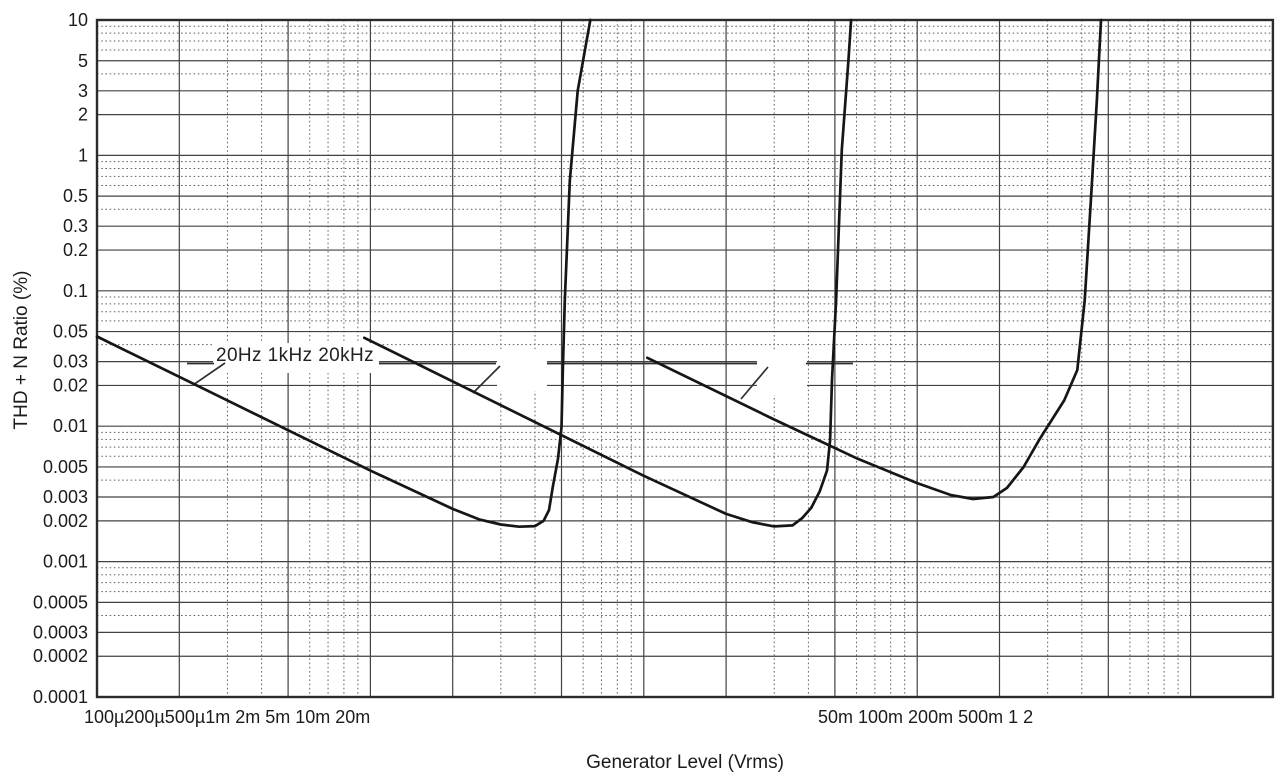 The width and height of the screenshot is (1287, 779). What do you see at coordinates (75, 226) in the screenshot?
I see `y-tick-label: 0.3` at bounding box center [75, 226].